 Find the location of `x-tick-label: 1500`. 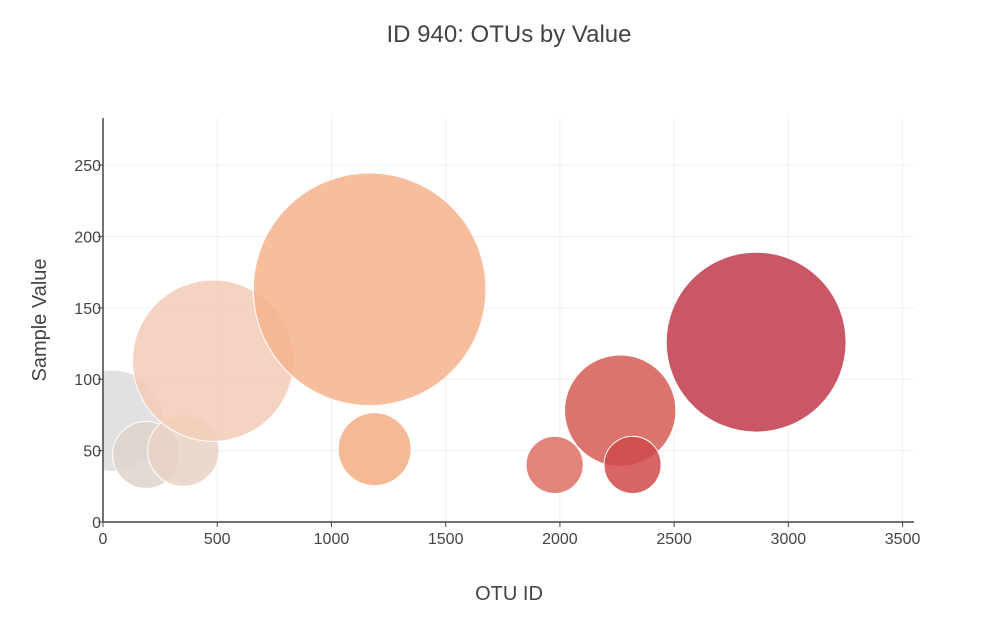

x-tick-label: 1500 is located at coordinates (446, 539).